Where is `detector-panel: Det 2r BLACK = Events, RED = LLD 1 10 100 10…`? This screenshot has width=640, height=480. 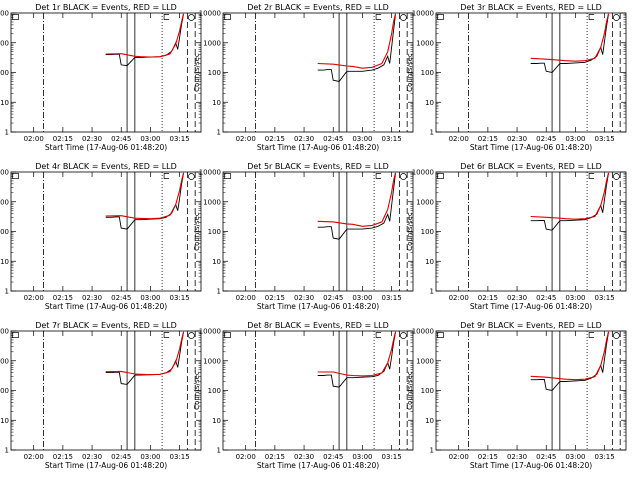
detector-panel: Det 2r BLACK = Events, RED = LLD 1 10 100 10… is located at coordinates (303, 77).